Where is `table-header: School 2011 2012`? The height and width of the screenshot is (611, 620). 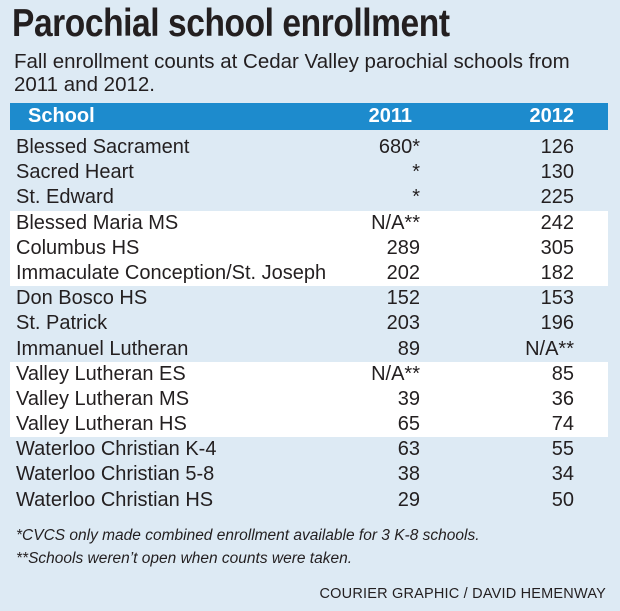 table-header: School 2011 2012 is located at coordinates (309, 116).